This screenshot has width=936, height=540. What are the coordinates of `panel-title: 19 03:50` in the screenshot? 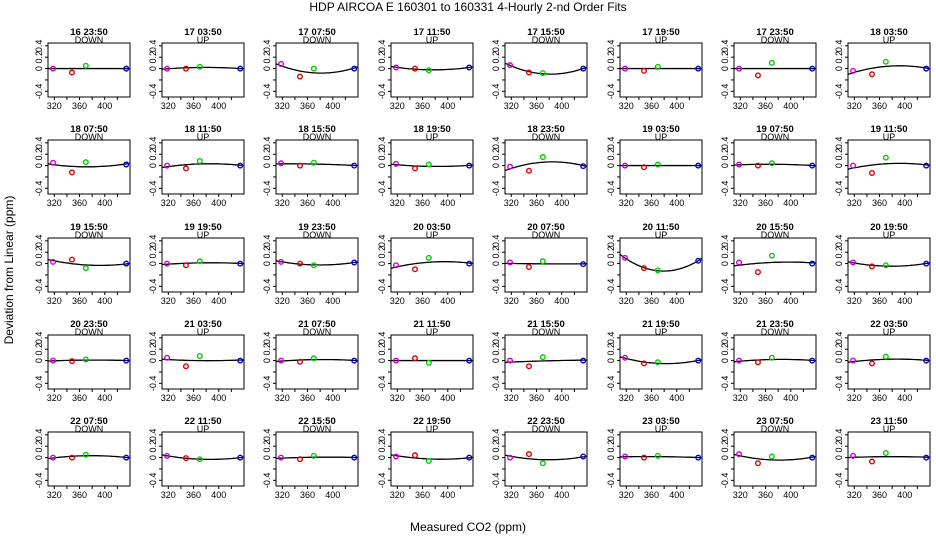 It's located at (661, 129).